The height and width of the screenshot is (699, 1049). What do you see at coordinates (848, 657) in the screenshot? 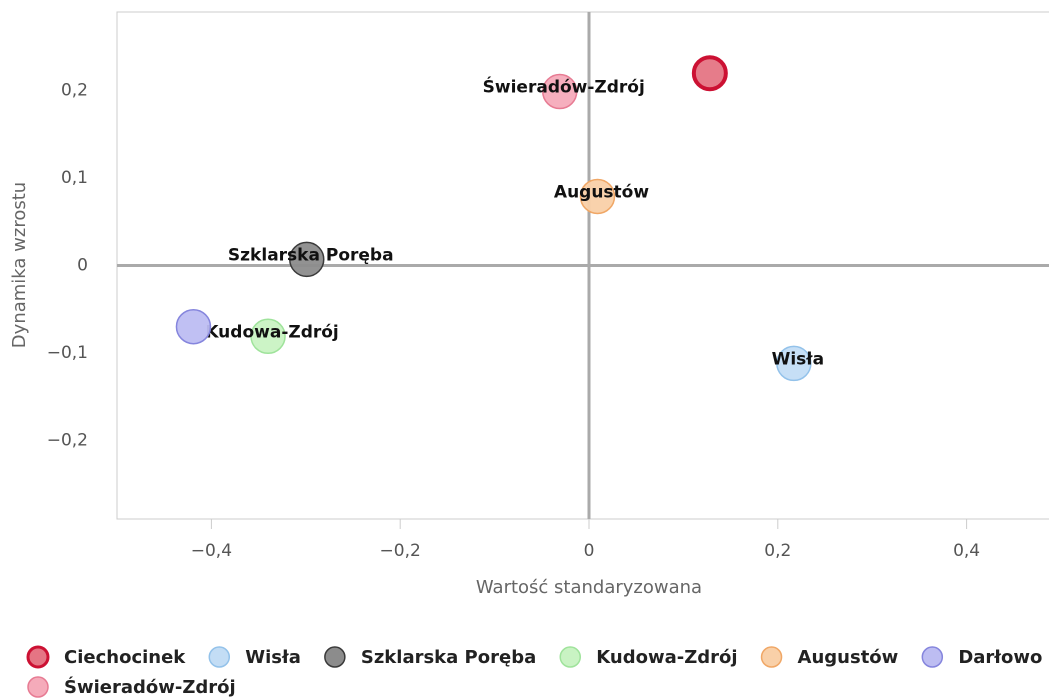
I see `legend-label: Augustów` at bounding box center [848, 657].